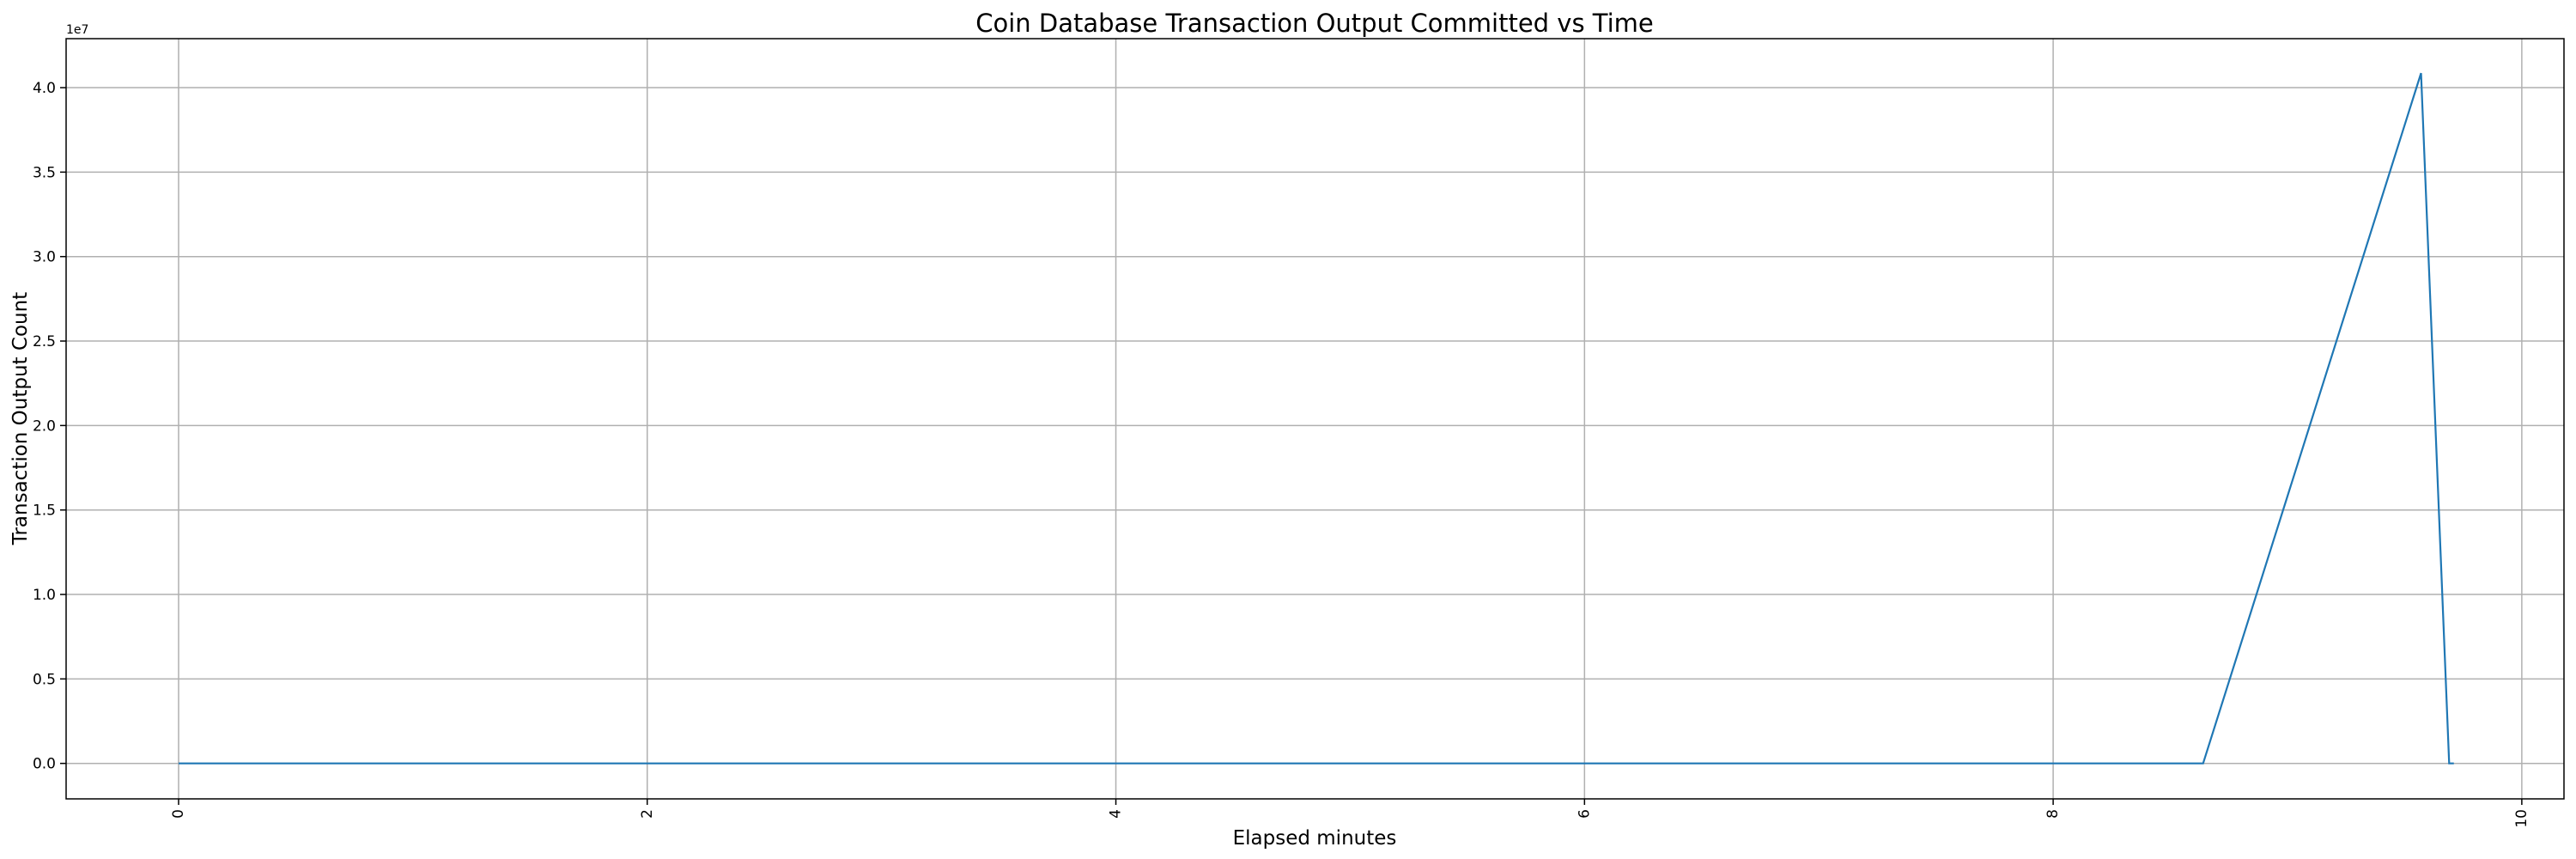  I want to click on y-tick-label: 3.5, so click(44, 172).